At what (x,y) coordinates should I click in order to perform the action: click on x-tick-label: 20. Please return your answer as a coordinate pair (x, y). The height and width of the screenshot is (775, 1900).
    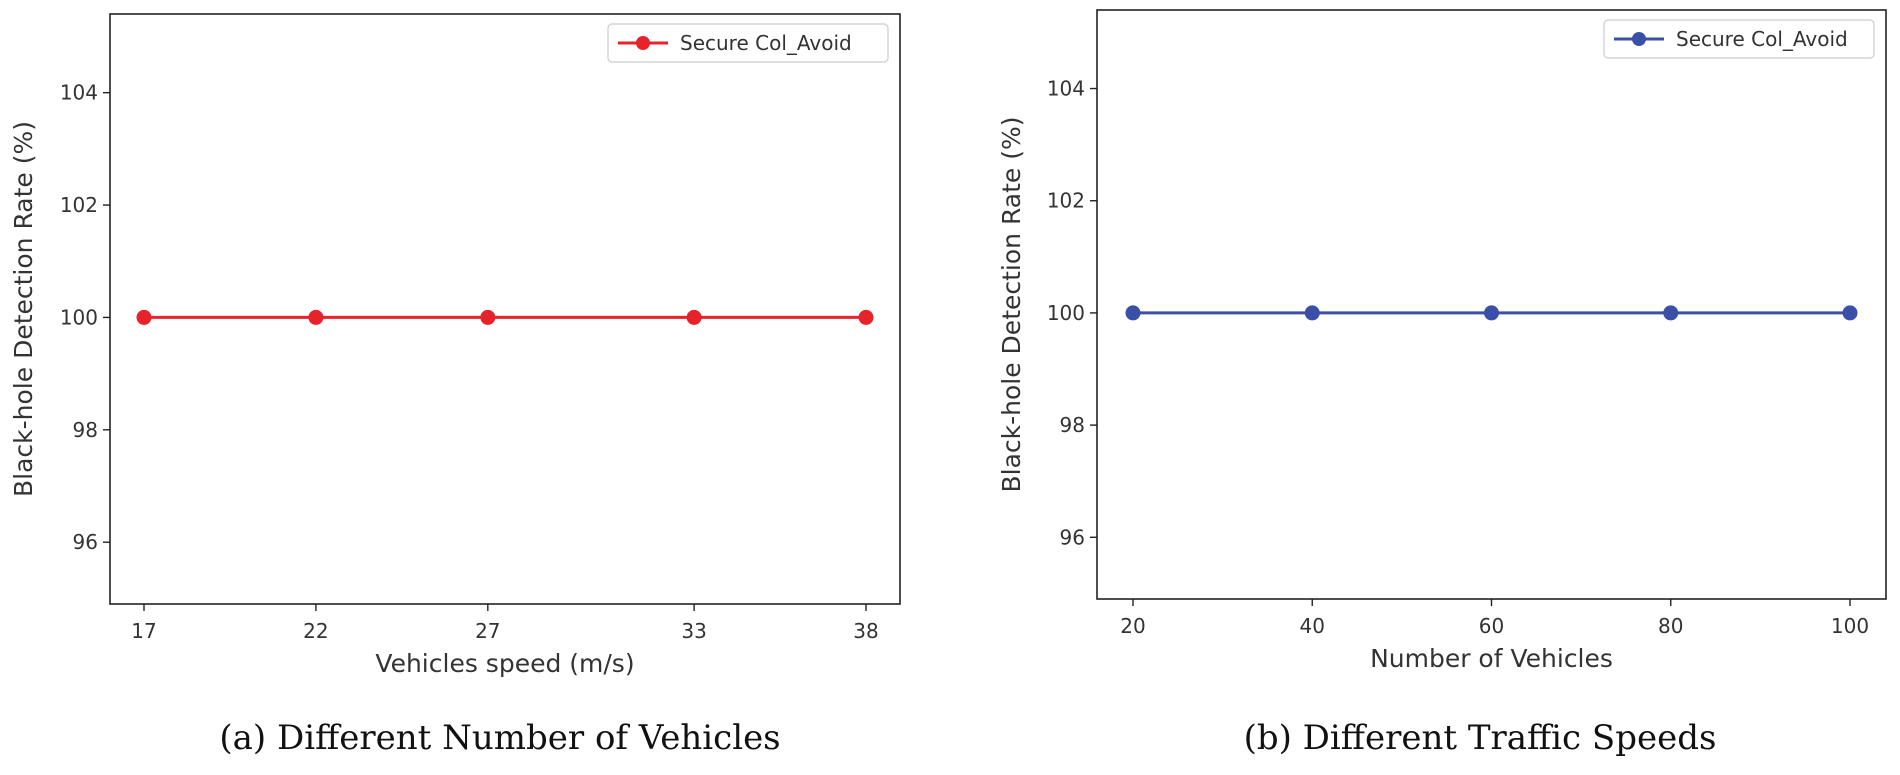
    Looking at the image, I should click on (1132, 626).